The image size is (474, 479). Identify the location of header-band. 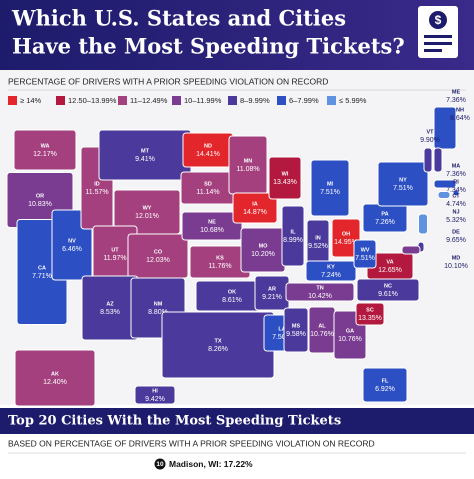
(237, 35).